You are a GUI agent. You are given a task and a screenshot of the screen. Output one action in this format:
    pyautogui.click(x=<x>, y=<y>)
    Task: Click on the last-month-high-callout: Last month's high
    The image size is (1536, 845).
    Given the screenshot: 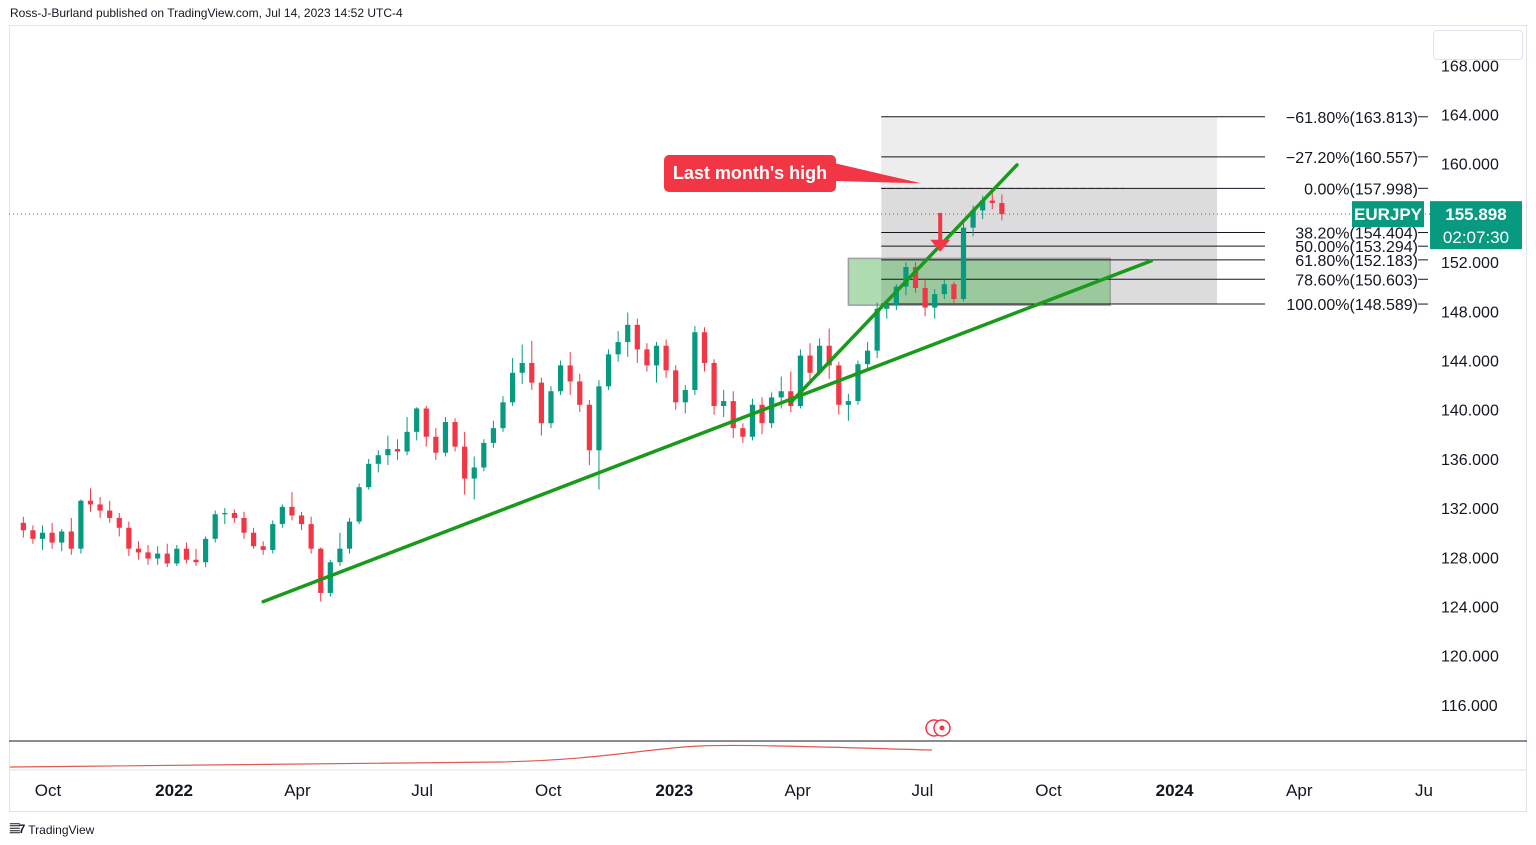 What is the action you would take?
    pyautogui.click(x=793, y=173)
    